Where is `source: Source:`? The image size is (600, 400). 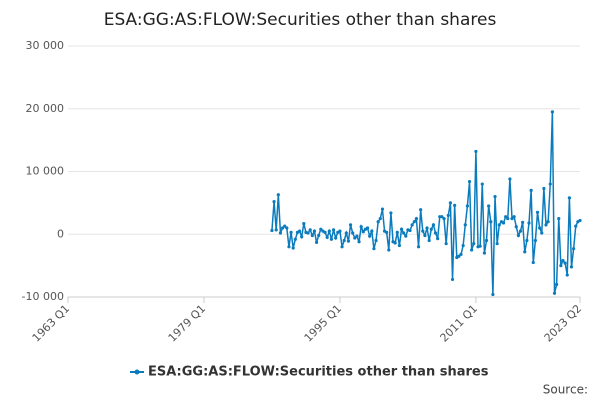 source: Source: is located at coordinates (565, 390).